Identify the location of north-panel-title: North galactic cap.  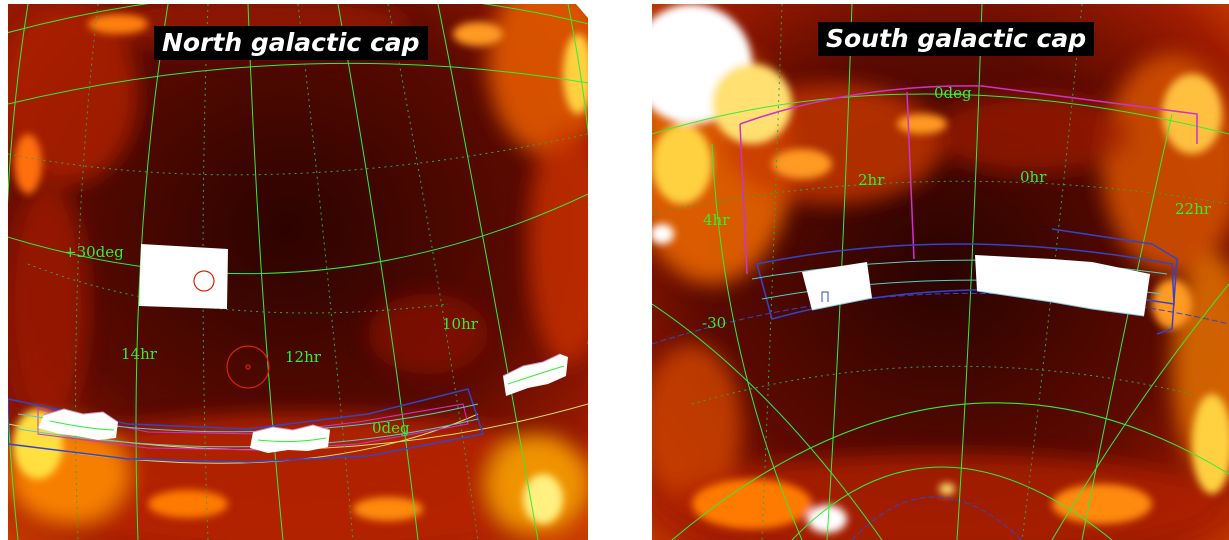
(291, 43).